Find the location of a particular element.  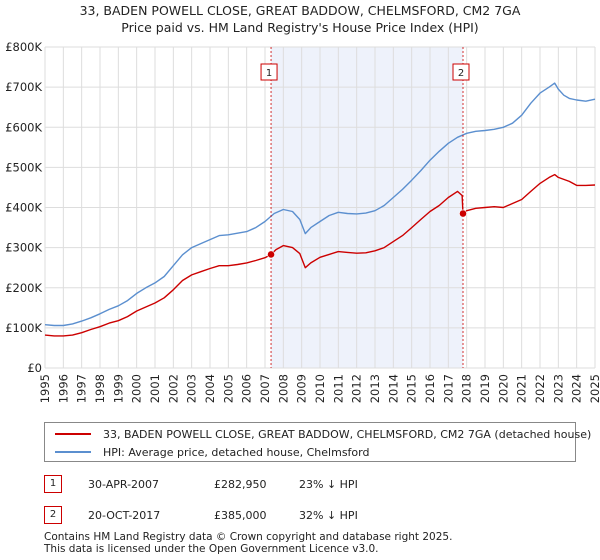

sale-price: £282,950 is located at coordinates (240, 484).